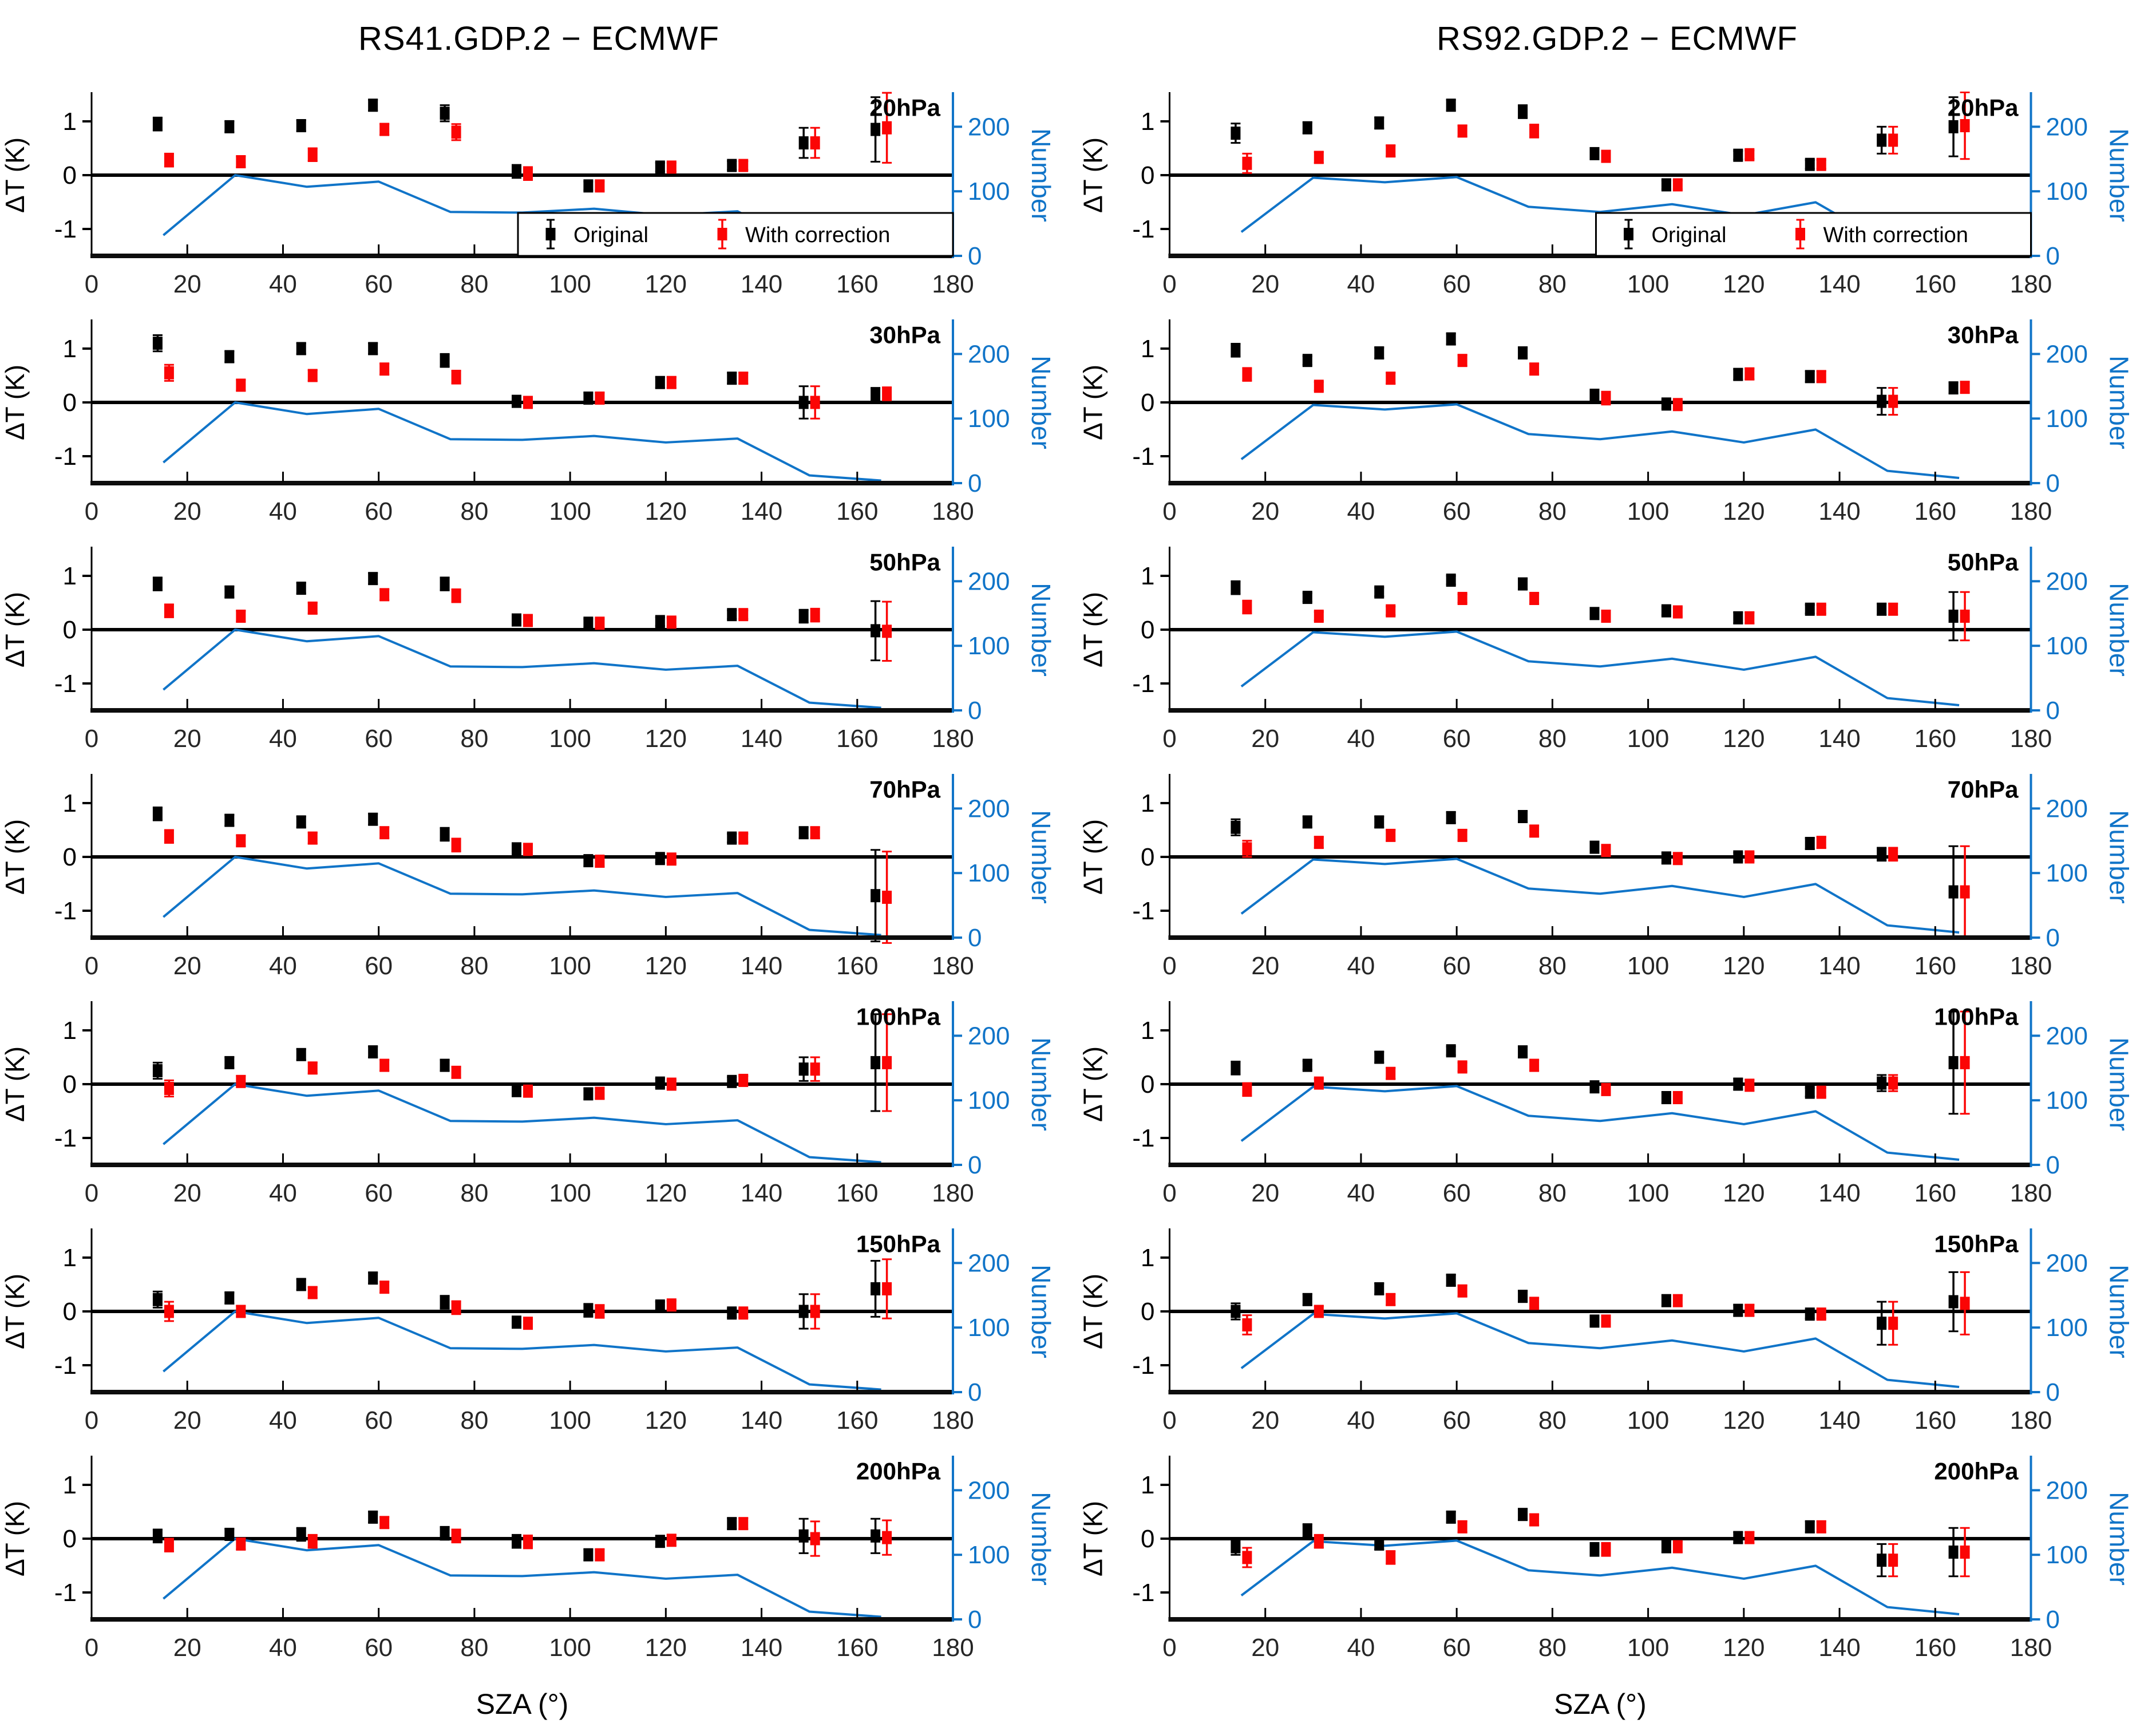 Image resolution: width=2156 pixels, height=1735 pixels. What do you see at coordinates (187, 1420) in the screenshot?
I see `x-tick-label: 20` at bounding box center [187, 1420].